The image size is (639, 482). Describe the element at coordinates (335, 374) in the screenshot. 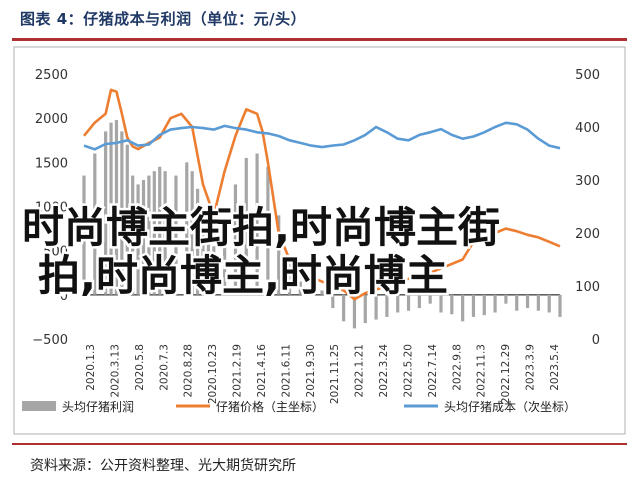

I see `x-tick-label: 2021.11.25` at that location.